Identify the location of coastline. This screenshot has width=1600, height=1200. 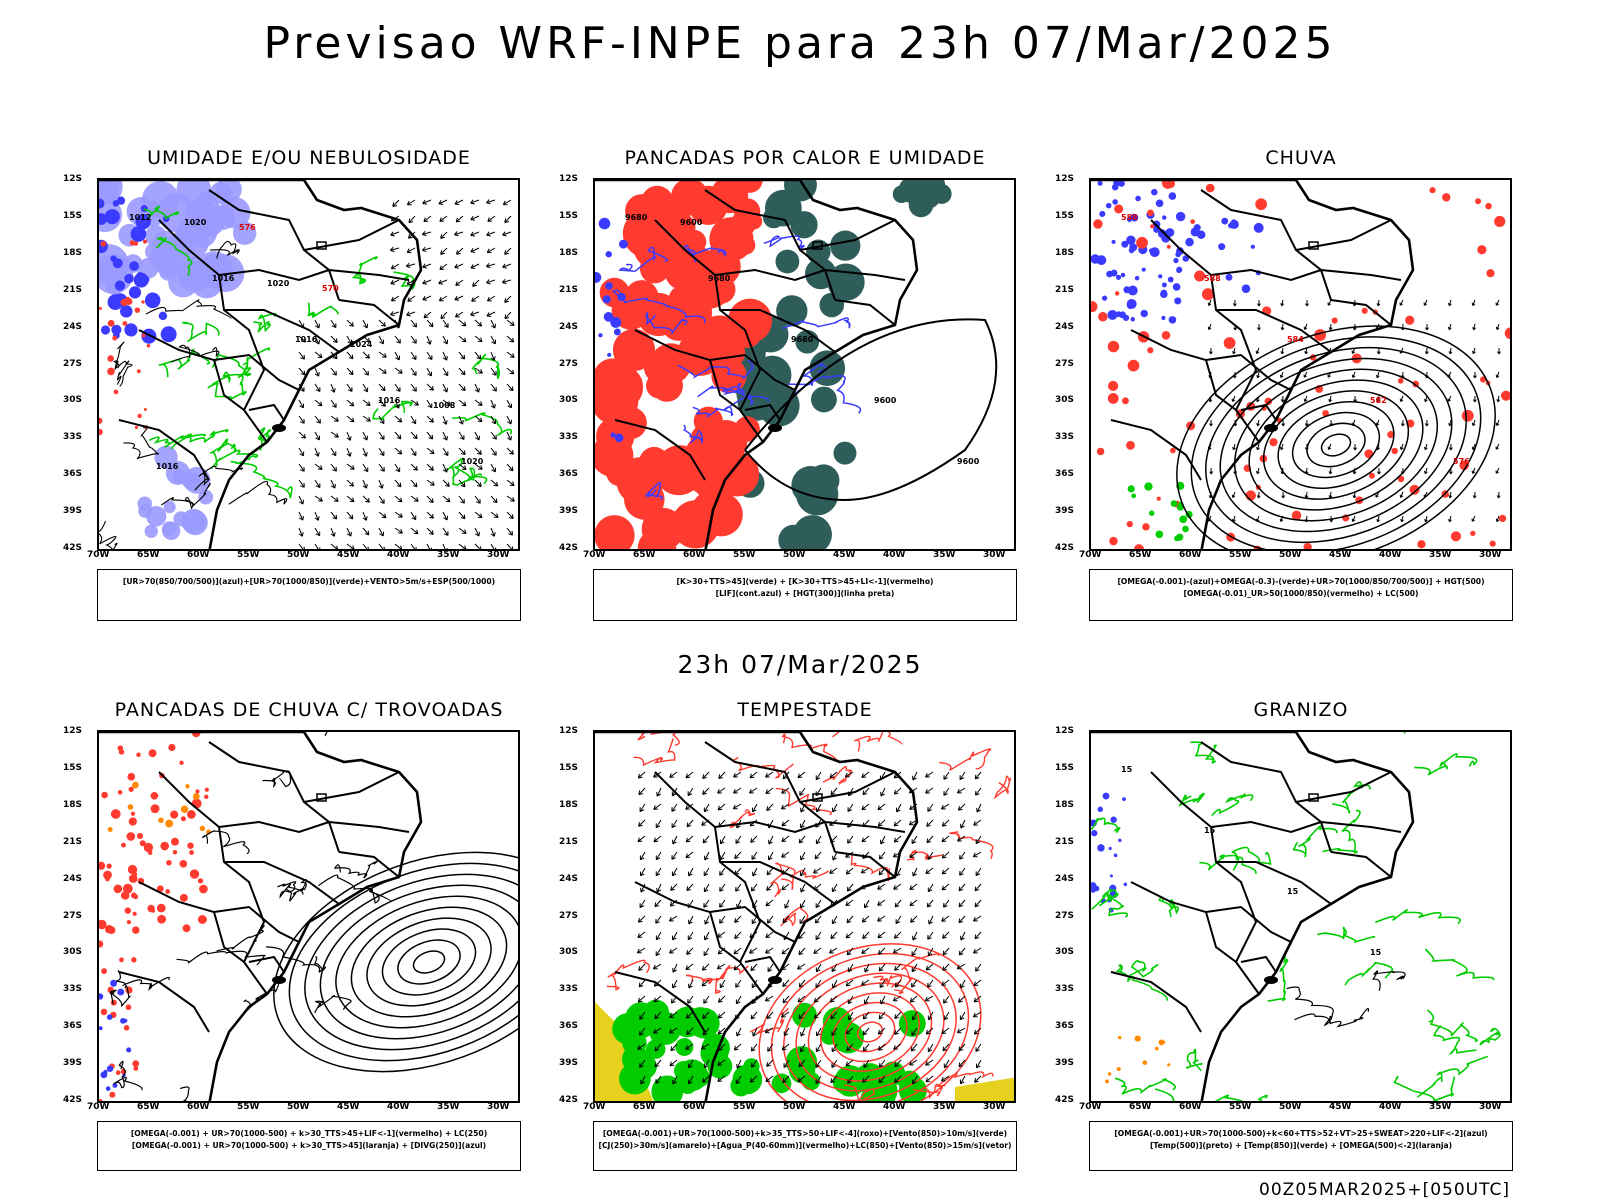
(261, 916).